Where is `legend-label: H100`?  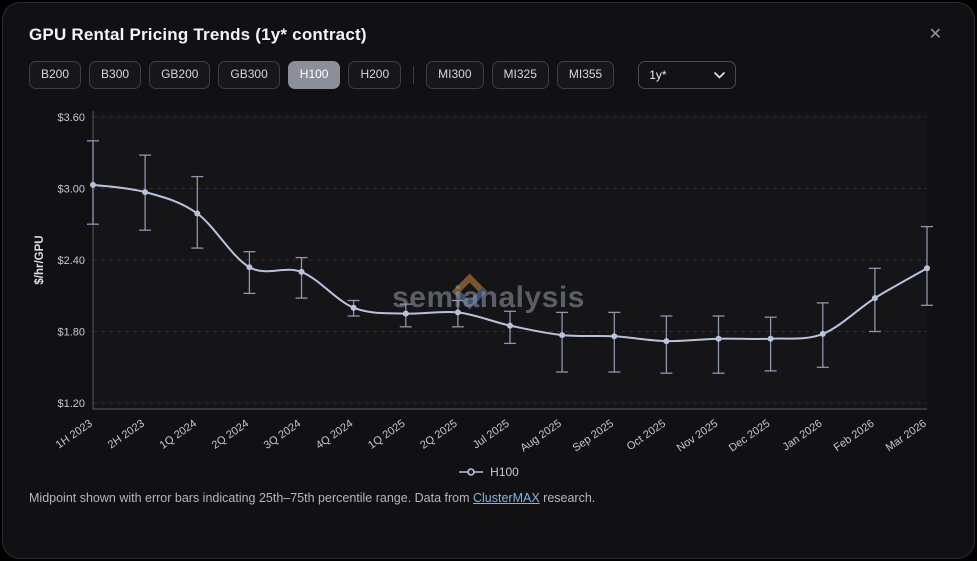
legend-label: H100 is located at coordinates (504, 472).